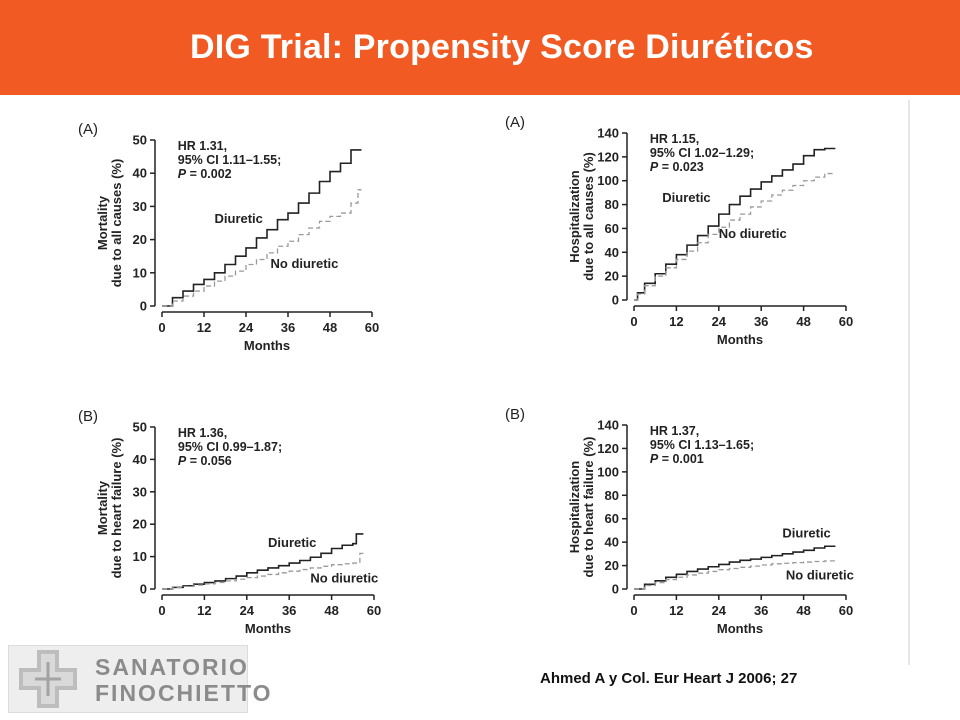 The height and width of the screenshot is (720, 960). I want to click on vertical-divider, so click(909, 382).